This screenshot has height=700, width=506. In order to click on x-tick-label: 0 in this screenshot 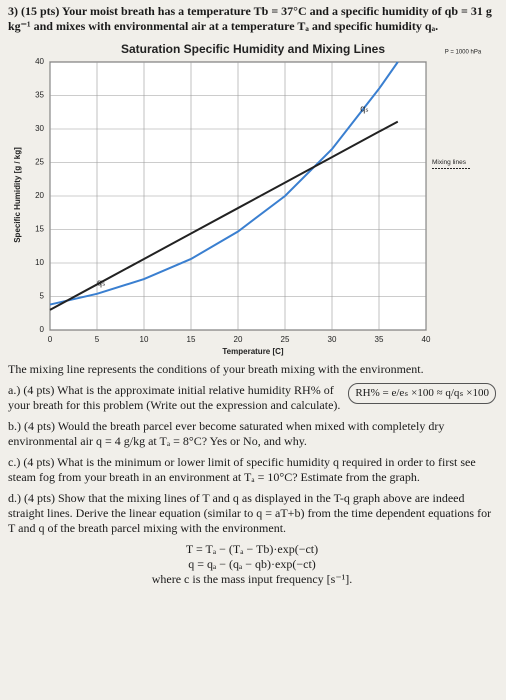, I will do `click(50, 339)`.